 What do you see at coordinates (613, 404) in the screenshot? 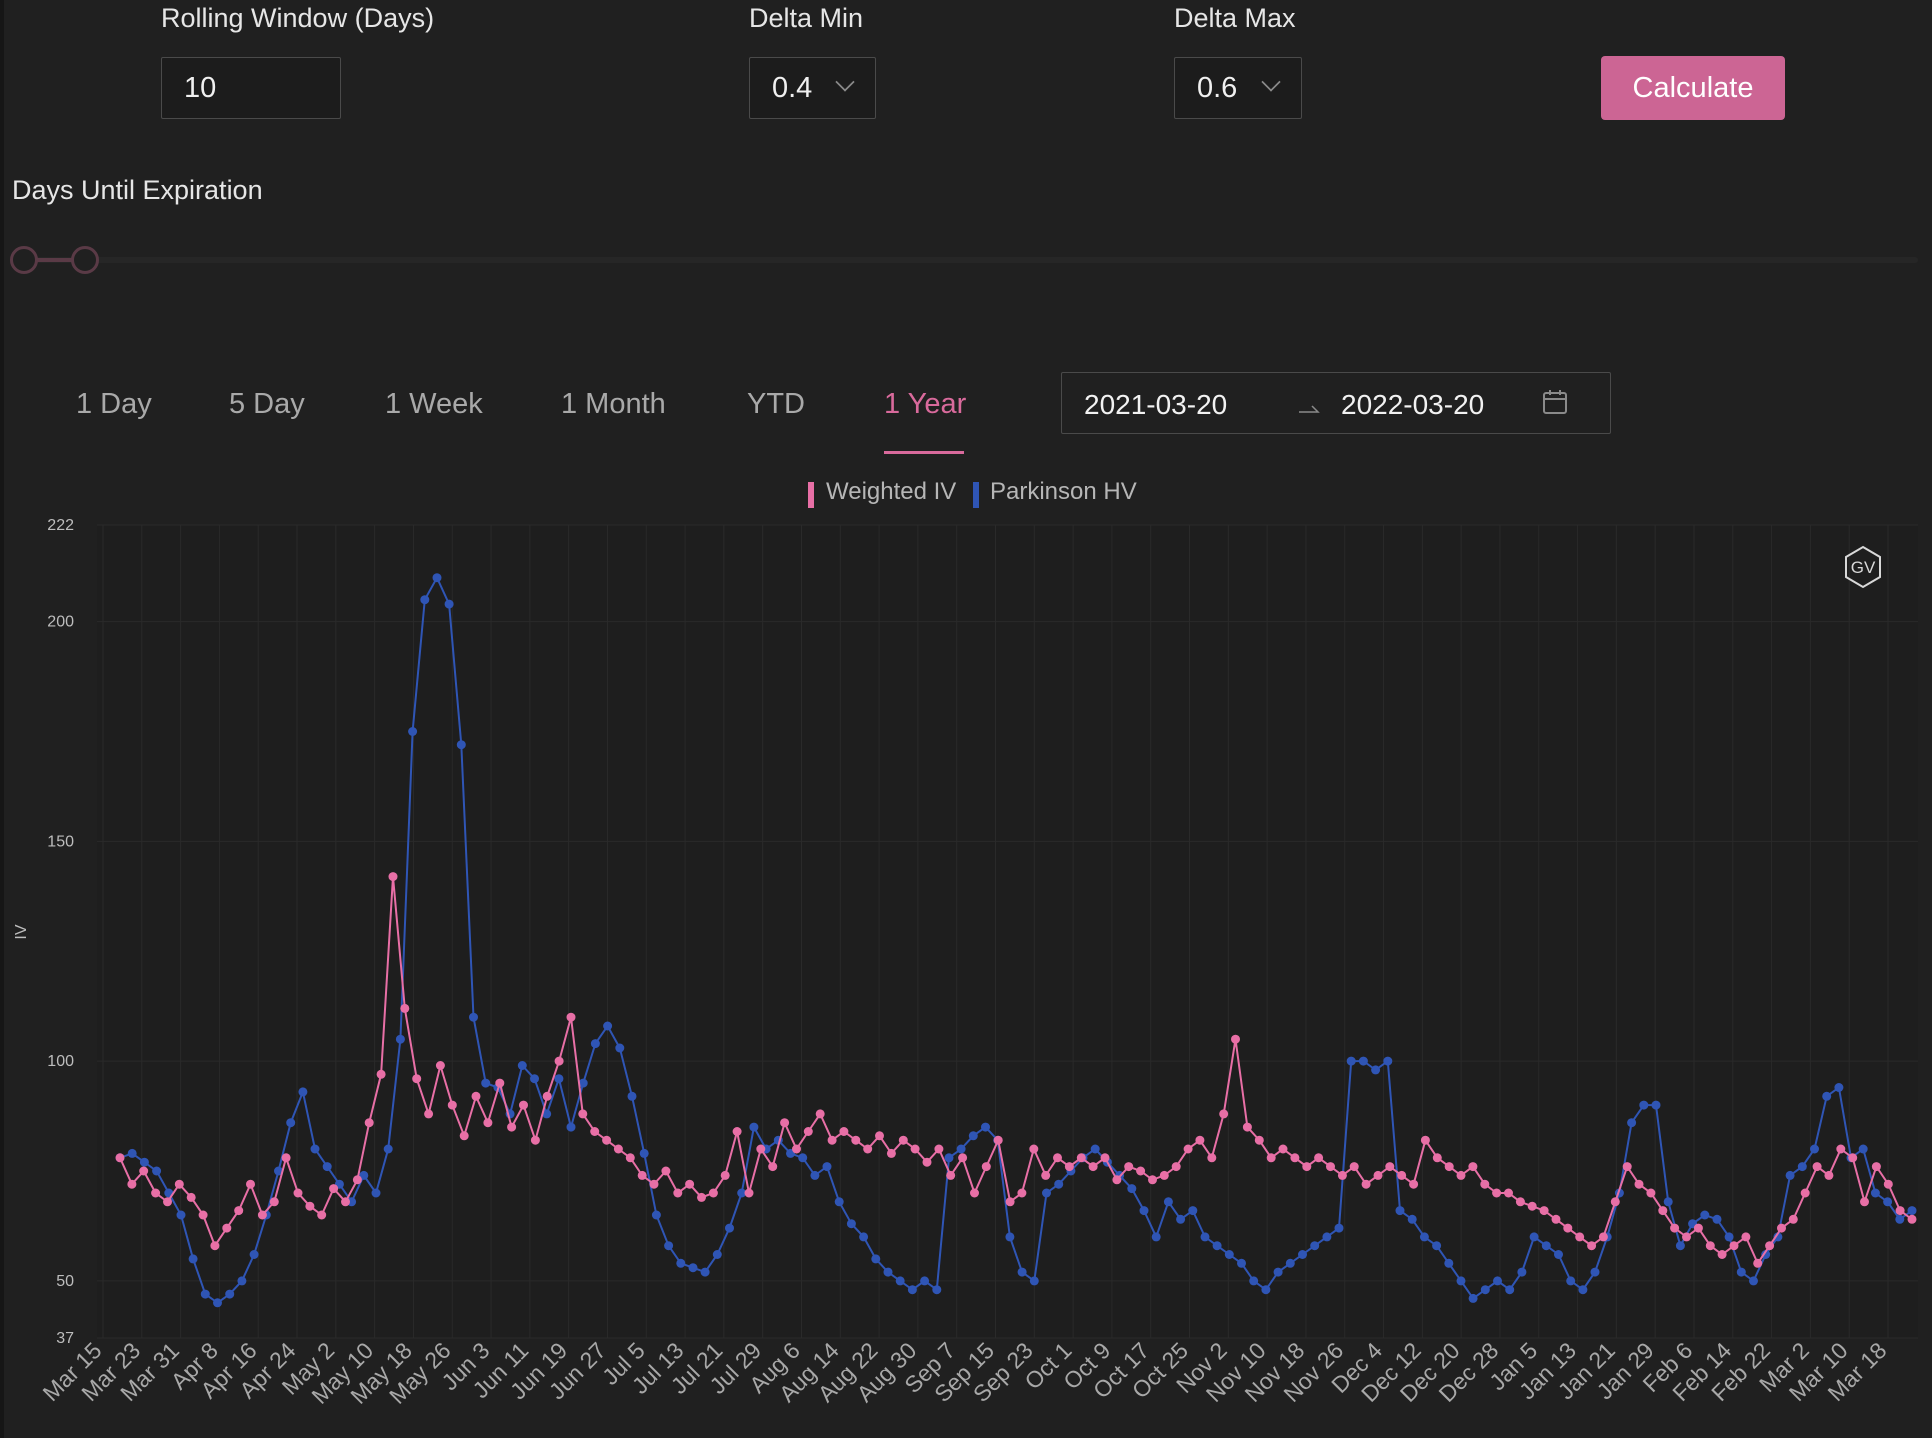
I see `tab-1-month: 1 Month` at bounding box center [613, 404].